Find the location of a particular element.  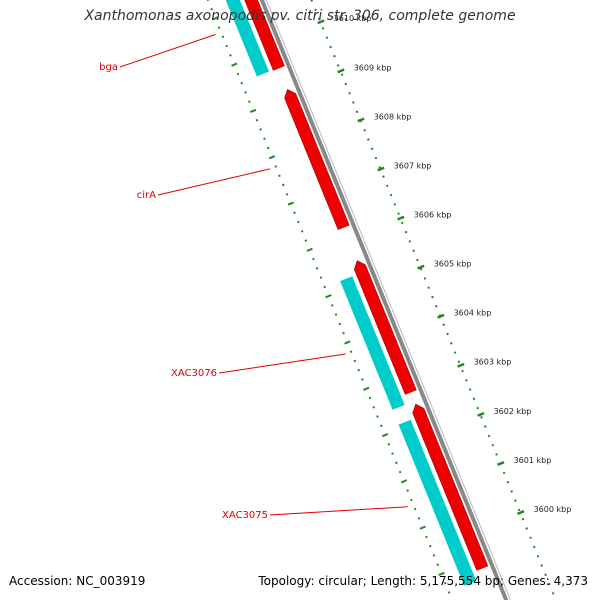

ruler-tick-label: 3609 kbp is located at coordinates (373, 67).